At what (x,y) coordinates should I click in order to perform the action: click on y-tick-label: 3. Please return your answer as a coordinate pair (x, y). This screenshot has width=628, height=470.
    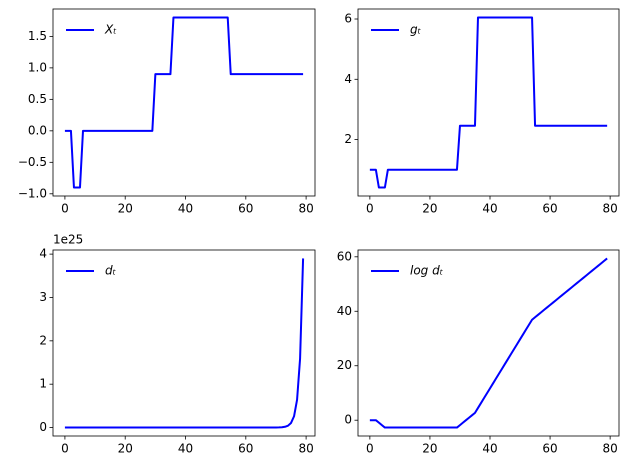
    Looking at the image, I should click on (43, 297).